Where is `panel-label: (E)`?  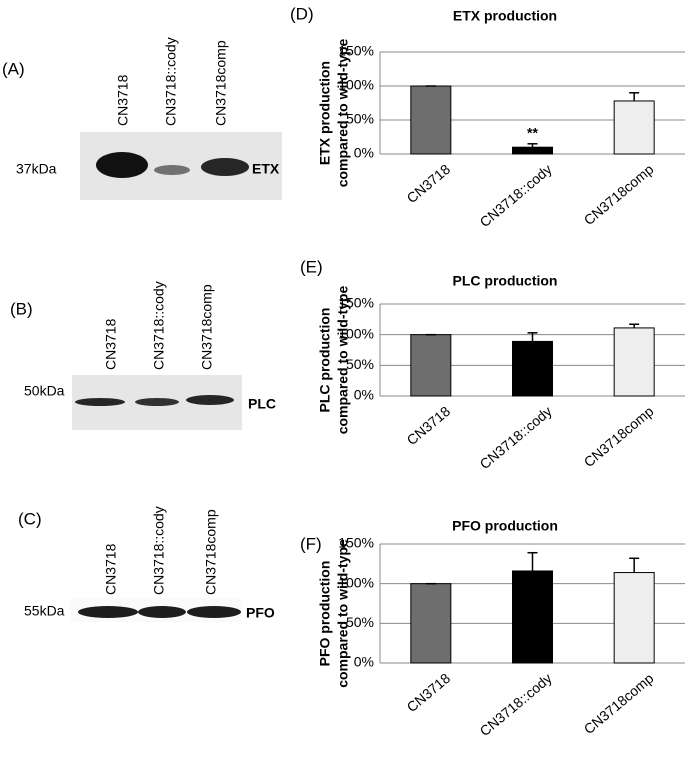 panel-label: (E) is located at coordinates (311, 266).